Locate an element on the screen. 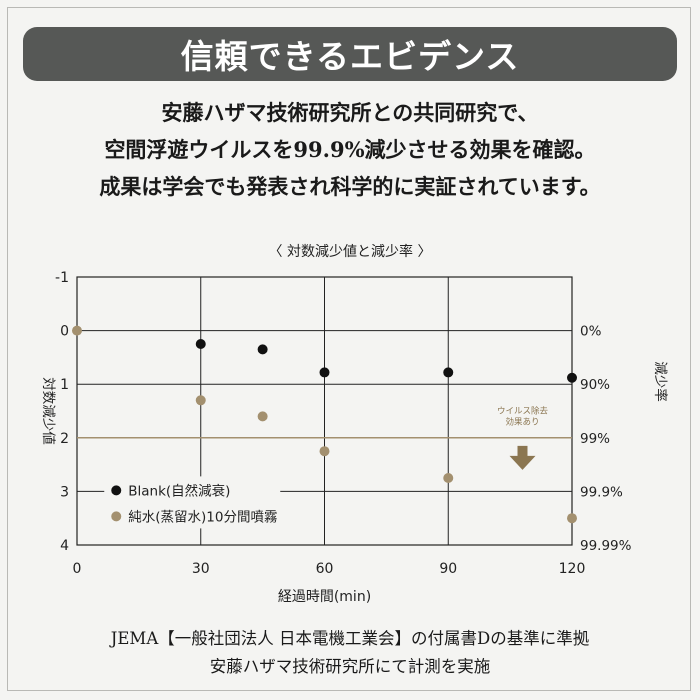  y2-tick-label: 99.9% is located at coordinates (601, 492).